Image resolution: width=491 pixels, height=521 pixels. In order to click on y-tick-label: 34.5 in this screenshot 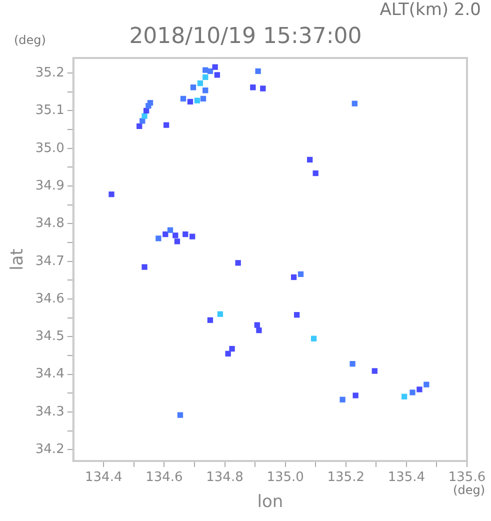, I will do `click(49, 336)`.